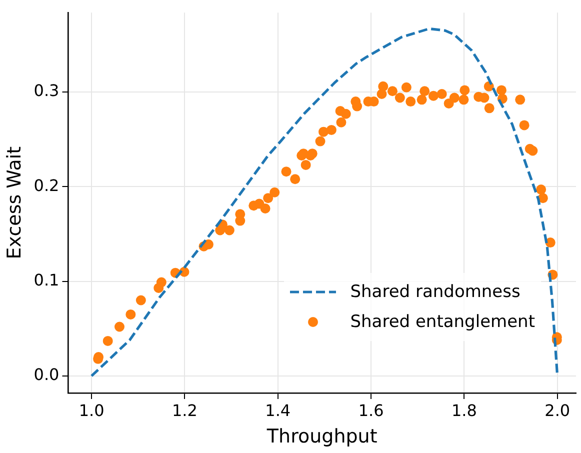  I want to click on x-tick-label: 1.2, so click(185, 410).